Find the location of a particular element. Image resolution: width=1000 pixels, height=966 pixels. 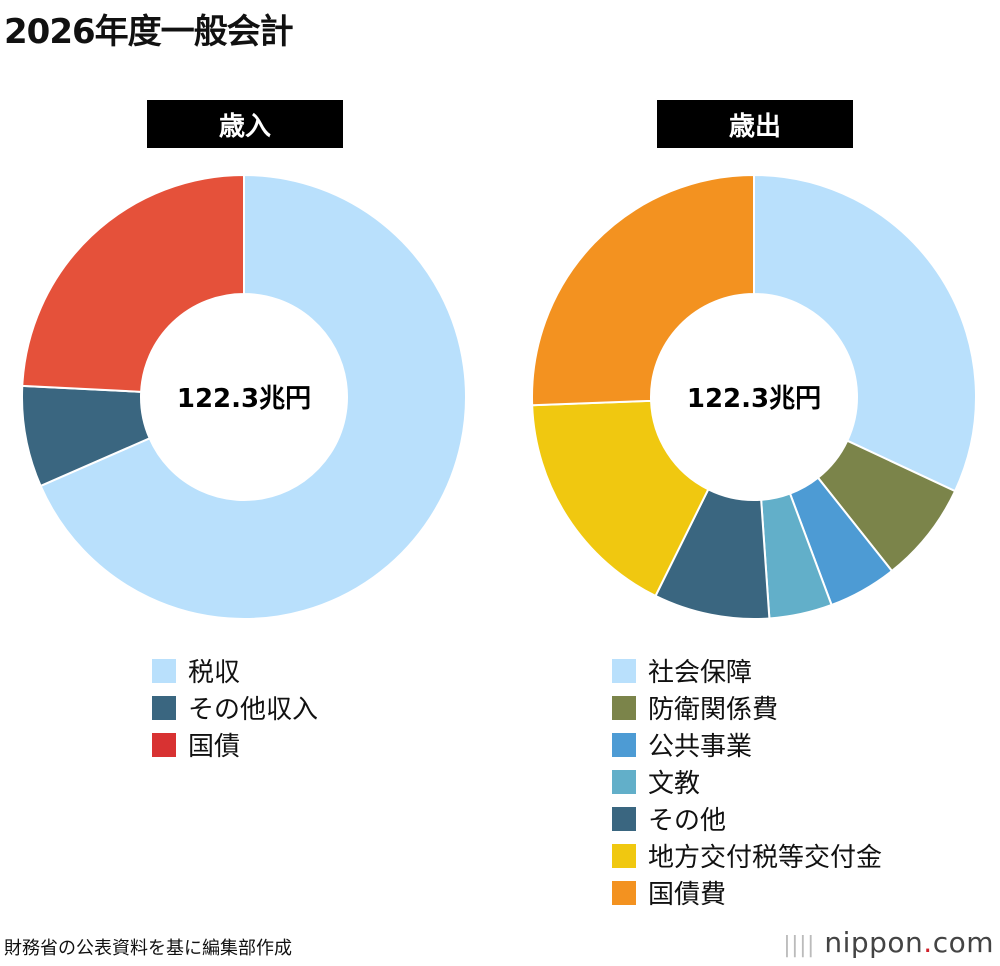

legend-item: 税収 is located at coordinates (235, 670).